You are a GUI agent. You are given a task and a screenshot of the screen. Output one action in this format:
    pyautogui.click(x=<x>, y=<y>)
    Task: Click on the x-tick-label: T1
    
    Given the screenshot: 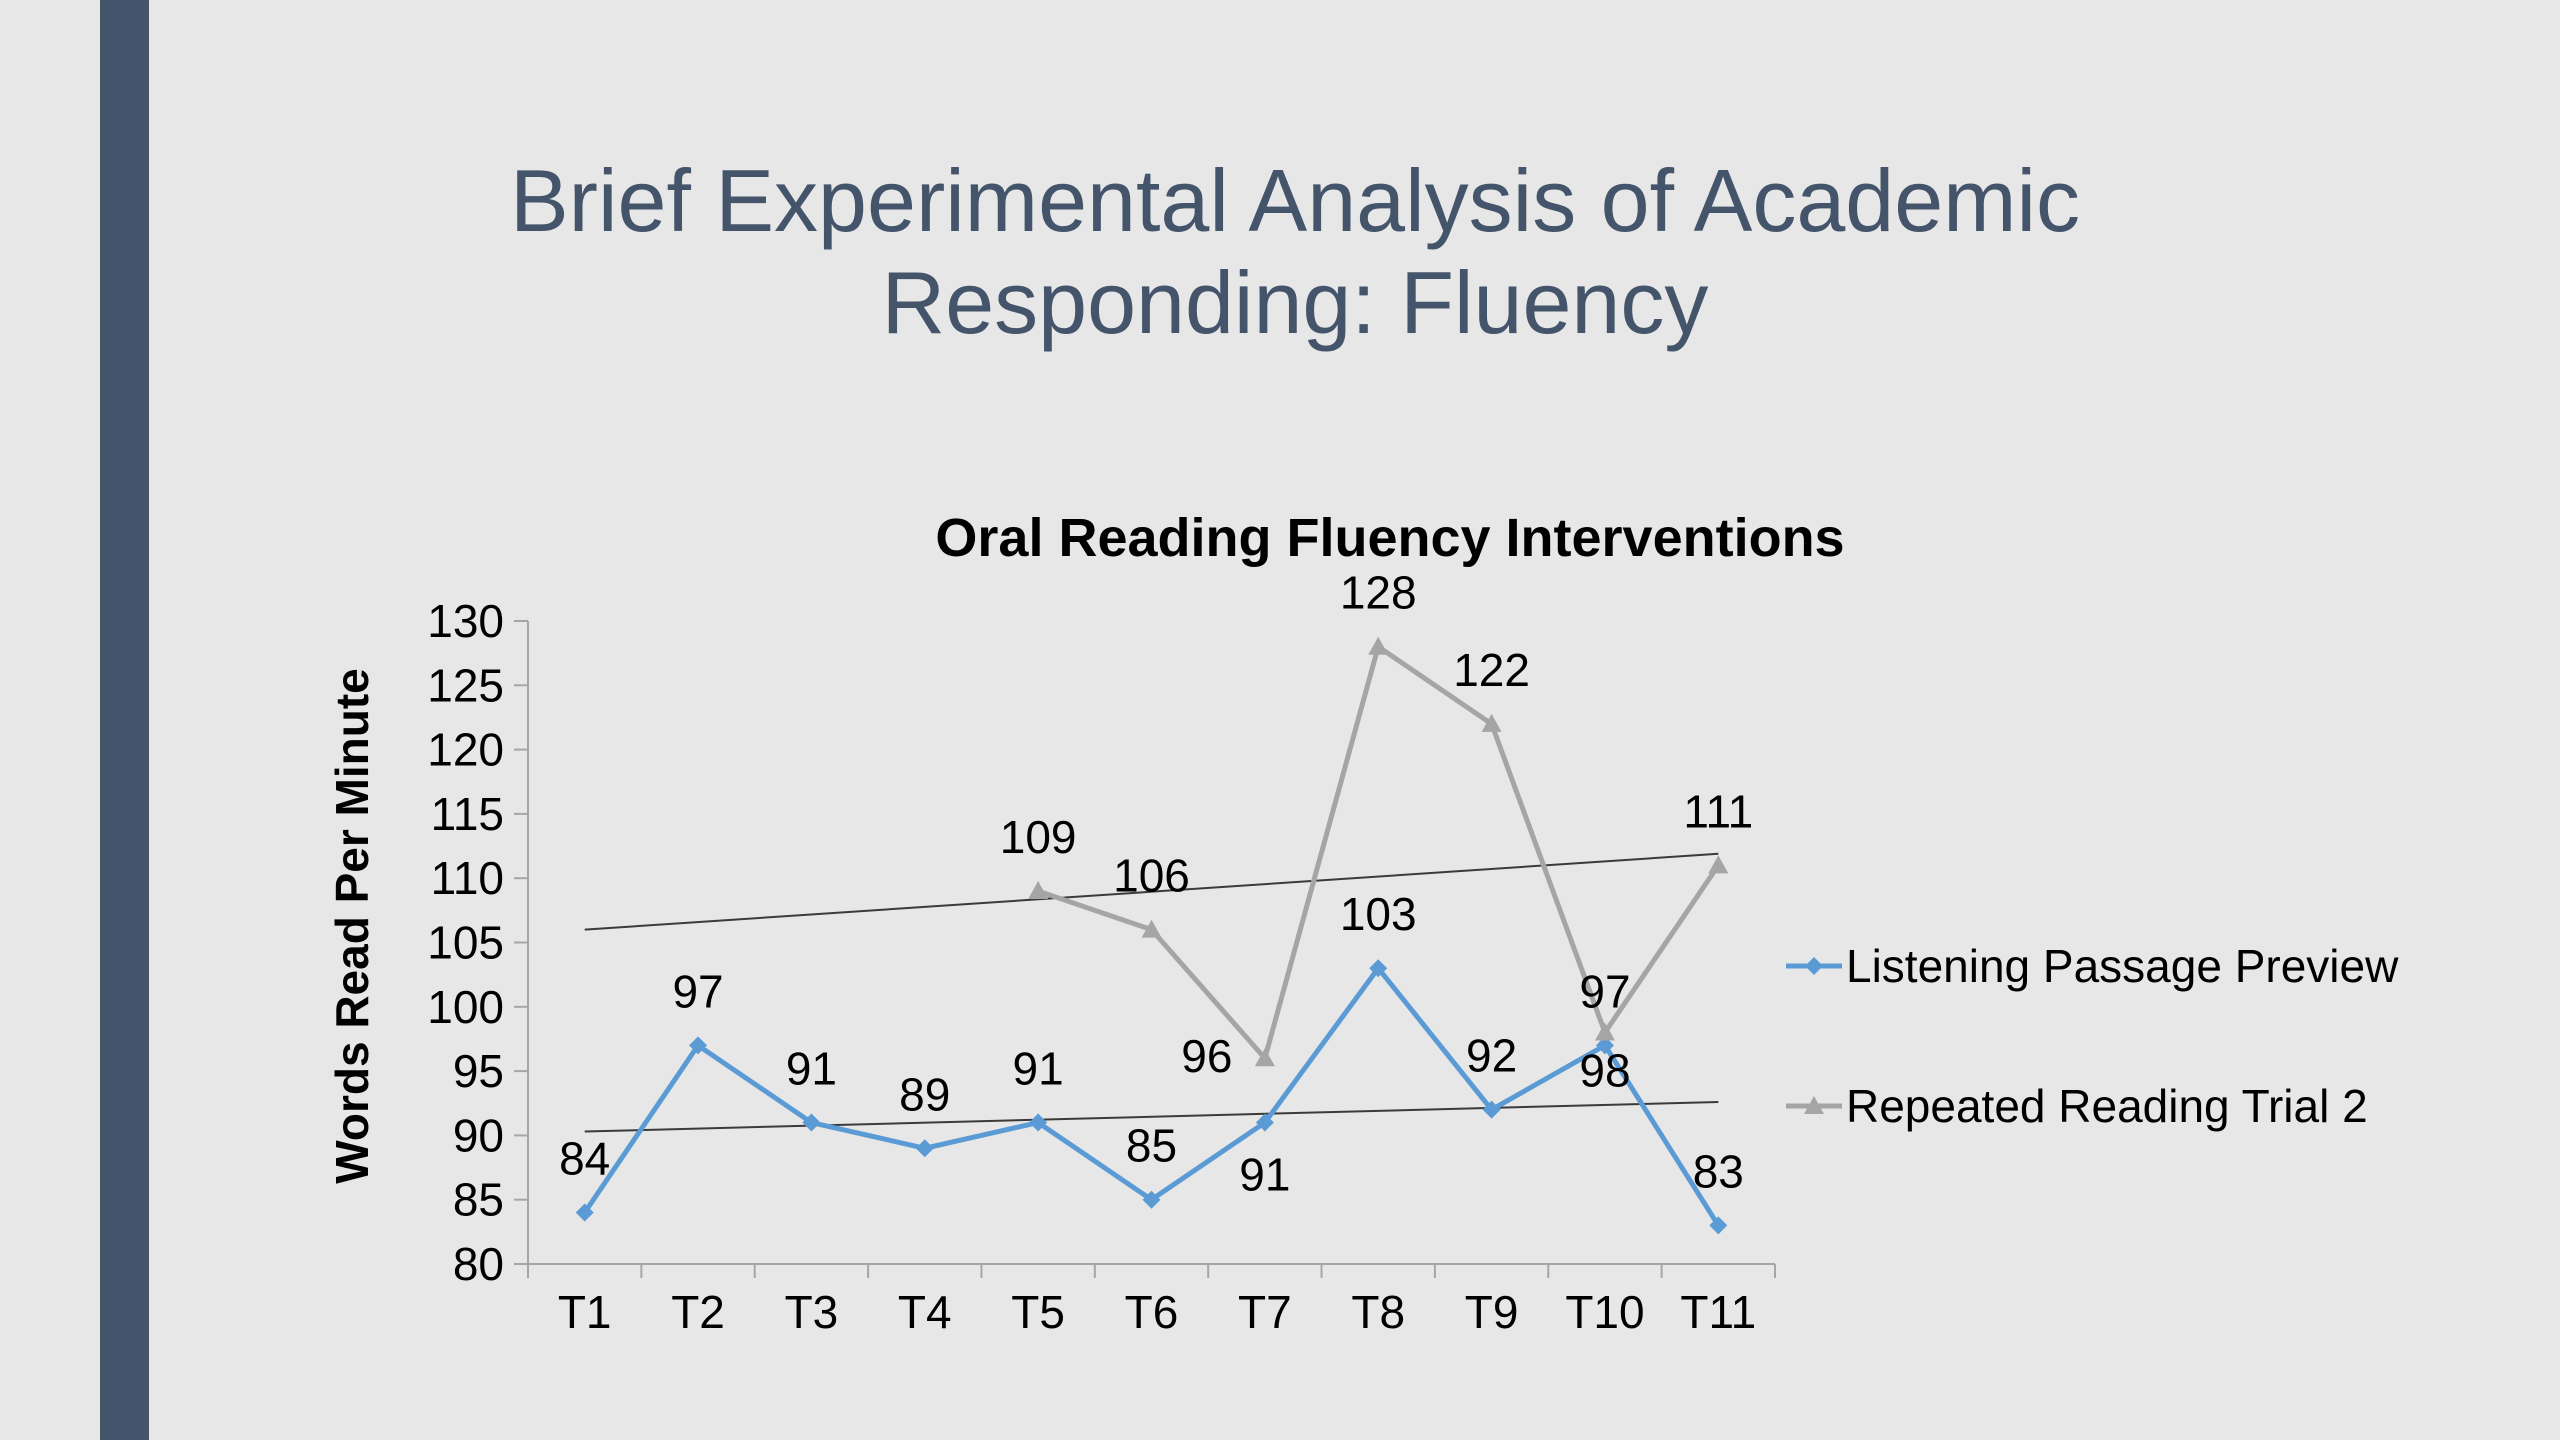 What is the action you would take?
    pyautogui.click(x=585, y=1312)
    